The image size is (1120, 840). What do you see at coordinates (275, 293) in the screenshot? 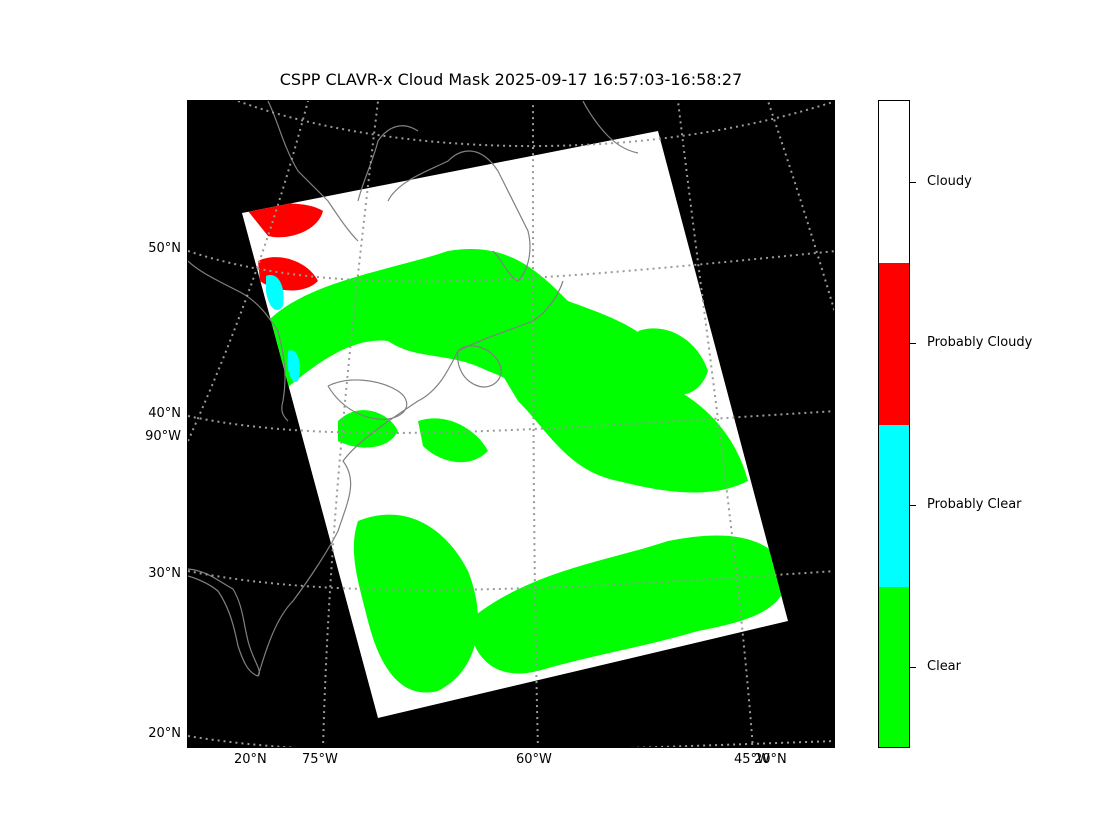
I see `probably-clear-region-west` at bounding box center [275, 293].